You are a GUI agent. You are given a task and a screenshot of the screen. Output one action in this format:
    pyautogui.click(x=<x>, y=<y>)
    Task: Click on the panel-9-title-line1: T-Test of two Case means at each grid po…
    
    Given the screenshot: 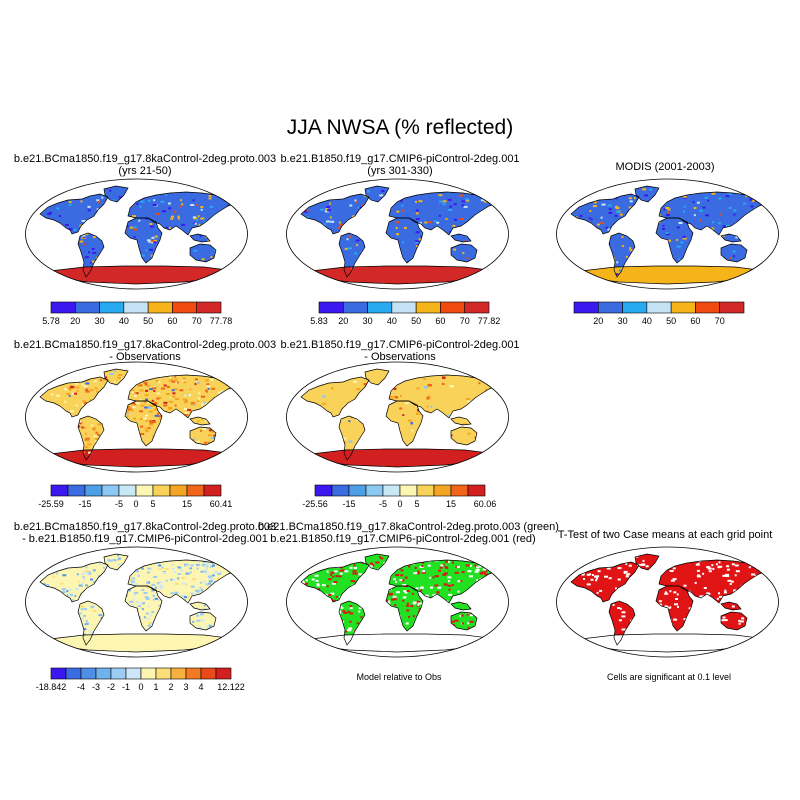 What is the action you would take?
    pyautogui.click(x=665, y=535)
    